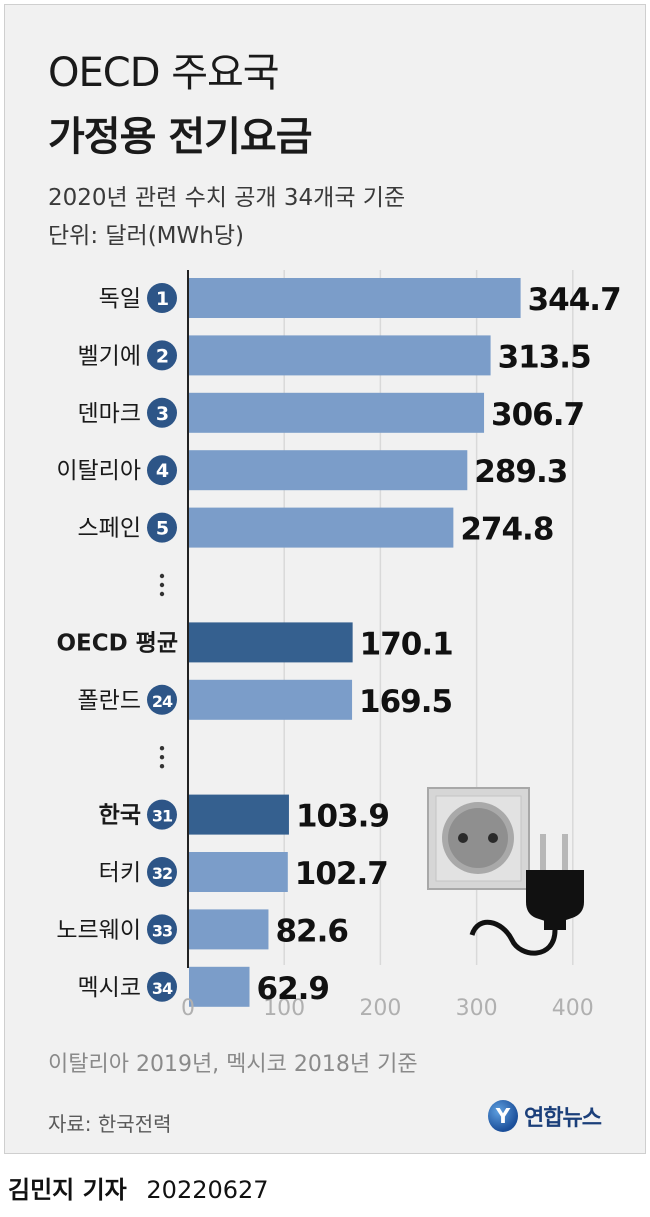  Describe the element at coordinates (503, 1116) in the screenshot. I see `yonhap-logo-icon: Y` at that location.